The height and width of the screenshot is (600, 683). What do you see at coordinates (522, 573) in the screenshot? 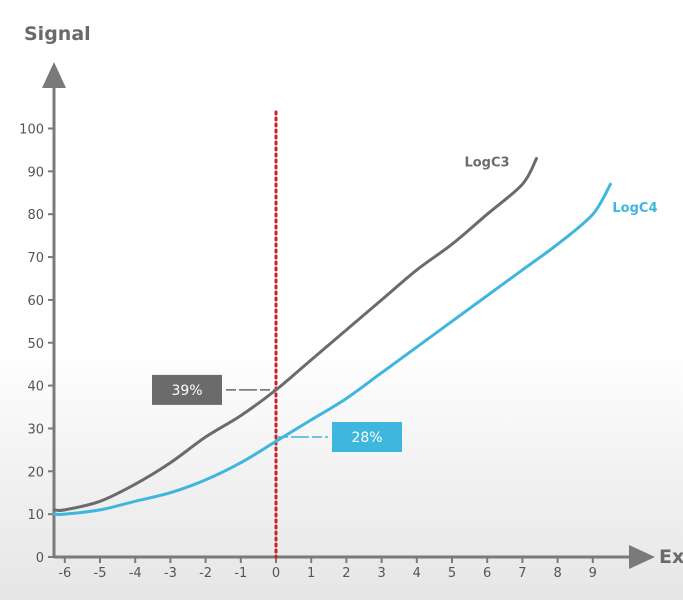
I see `x-tick-label: 7` at bounding box center [522, 573].